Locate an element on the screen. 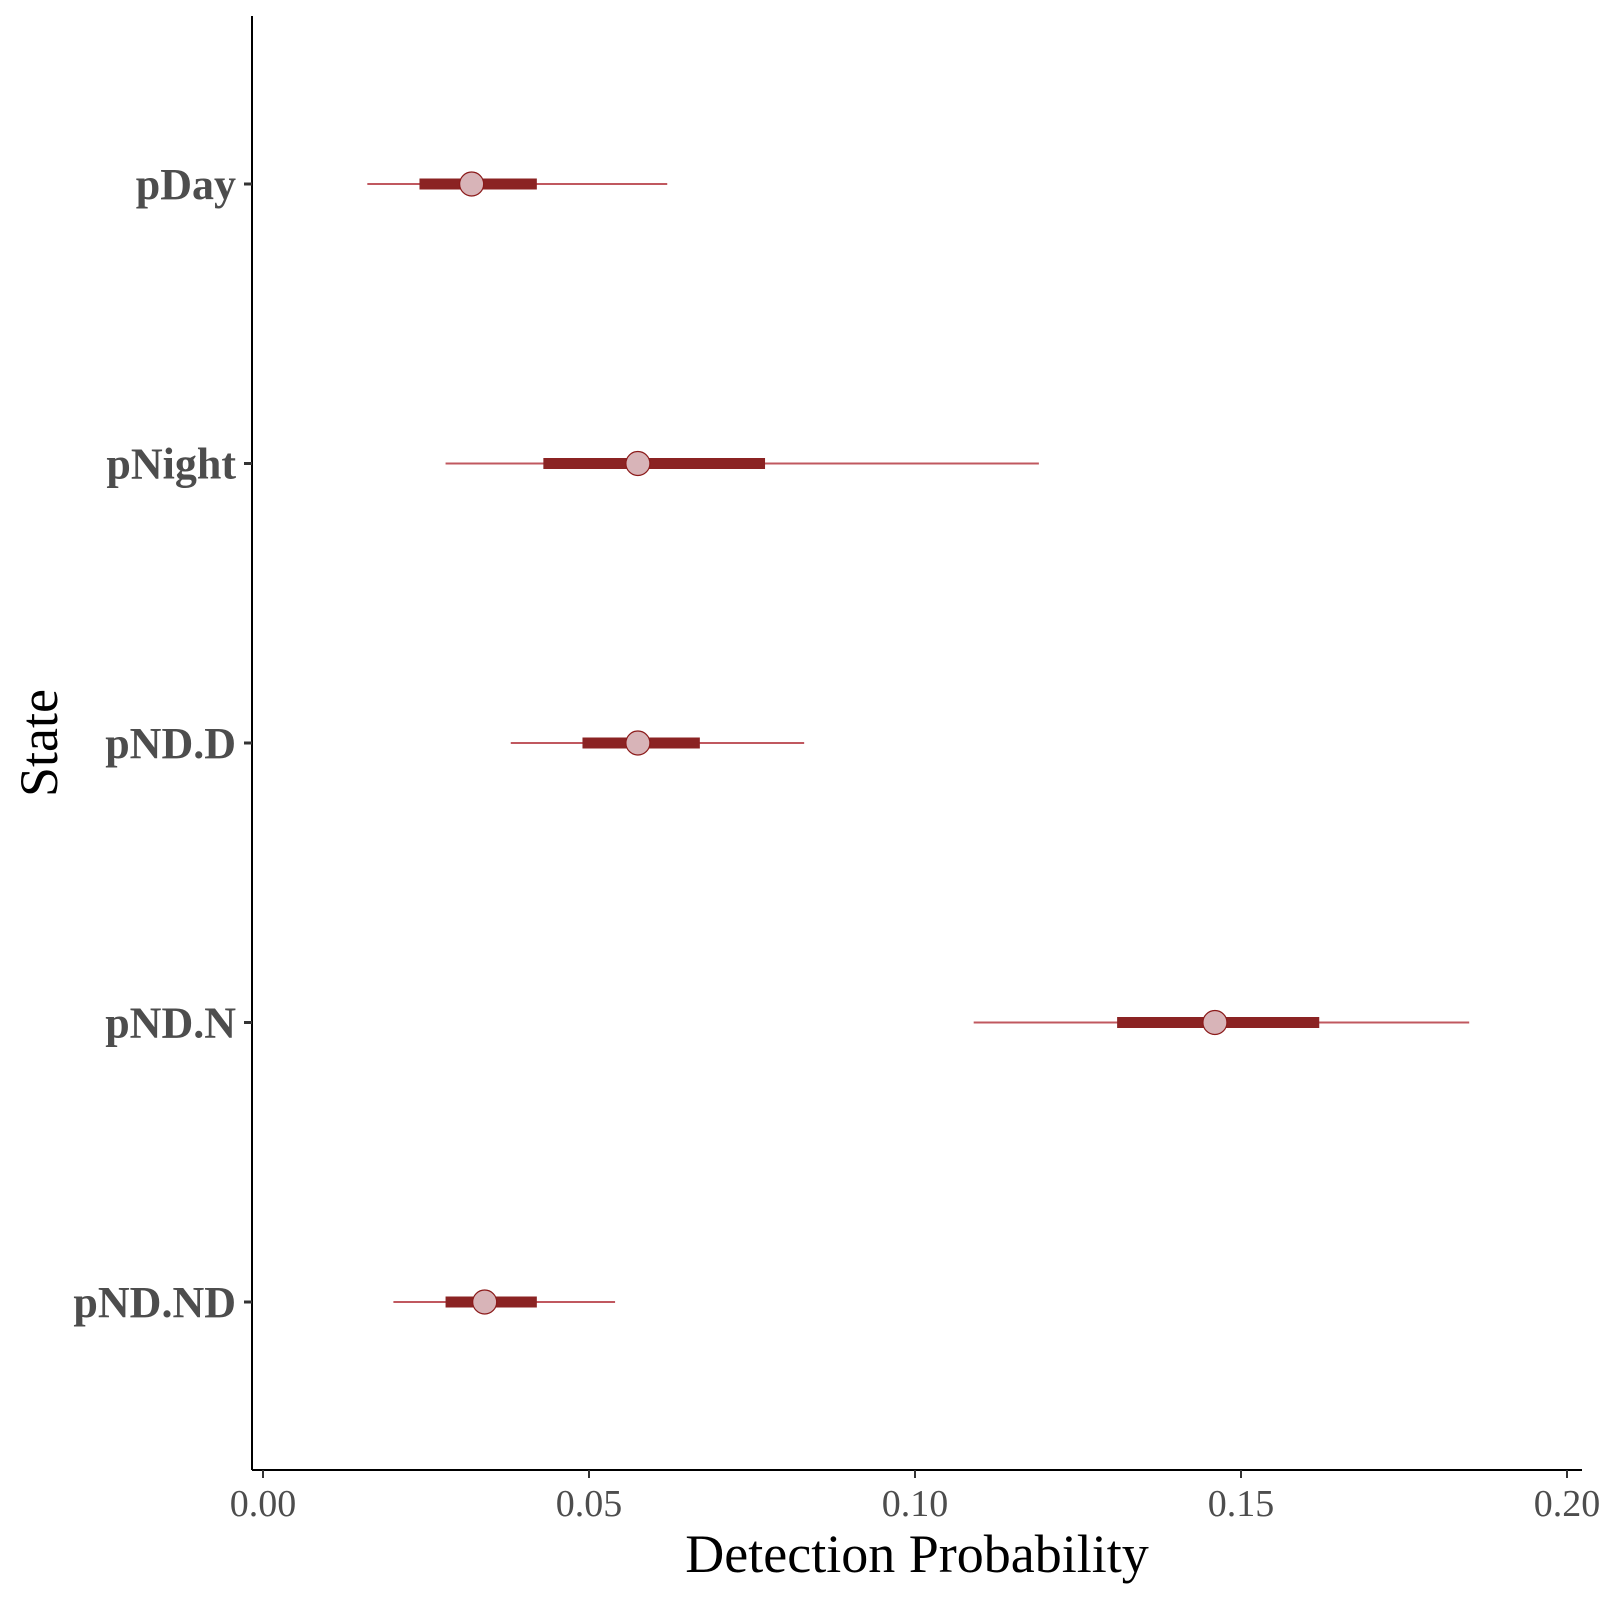 The height and width of the screenshot is (1600, 1600). point-estimate-pnd-nd is located at coordinates (485, 1302).